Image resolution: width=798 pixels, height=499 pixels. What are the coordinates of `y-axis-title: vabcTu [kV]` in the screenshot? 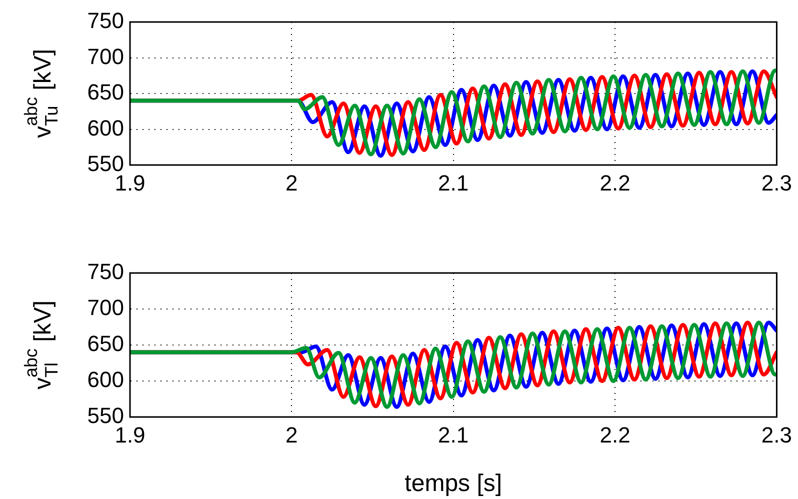 It's located at (41, 93).